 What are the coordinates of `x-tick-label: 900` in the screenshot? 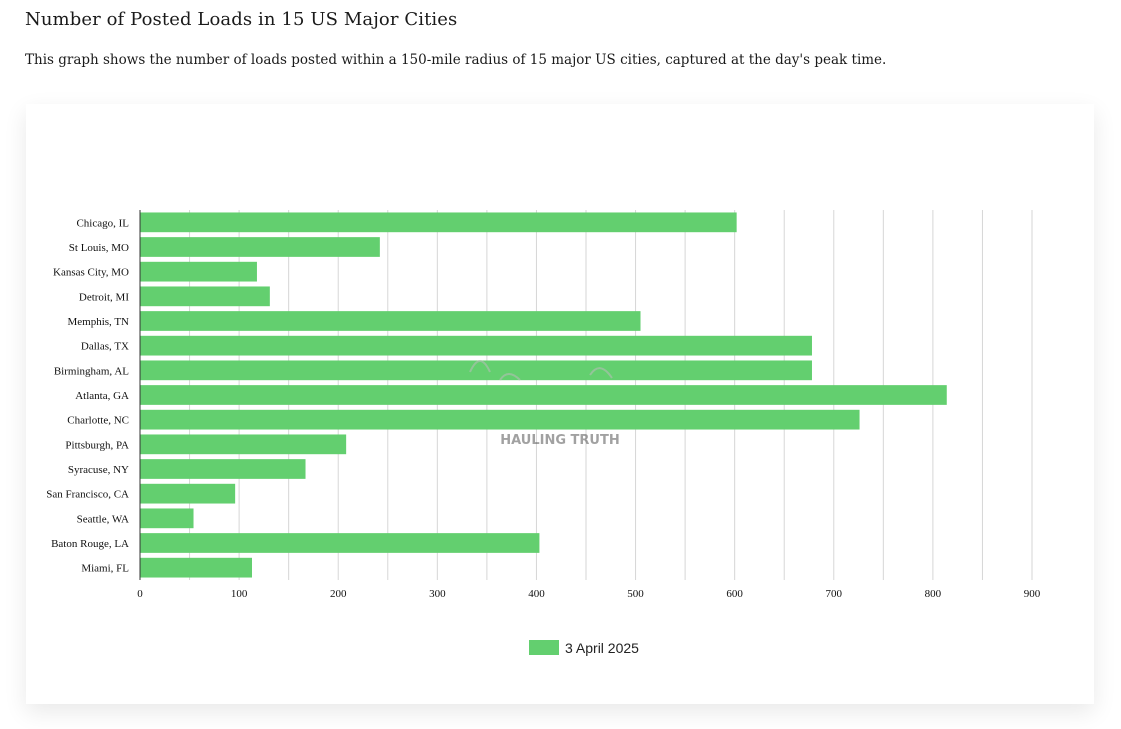 It's located at (1032, 594).